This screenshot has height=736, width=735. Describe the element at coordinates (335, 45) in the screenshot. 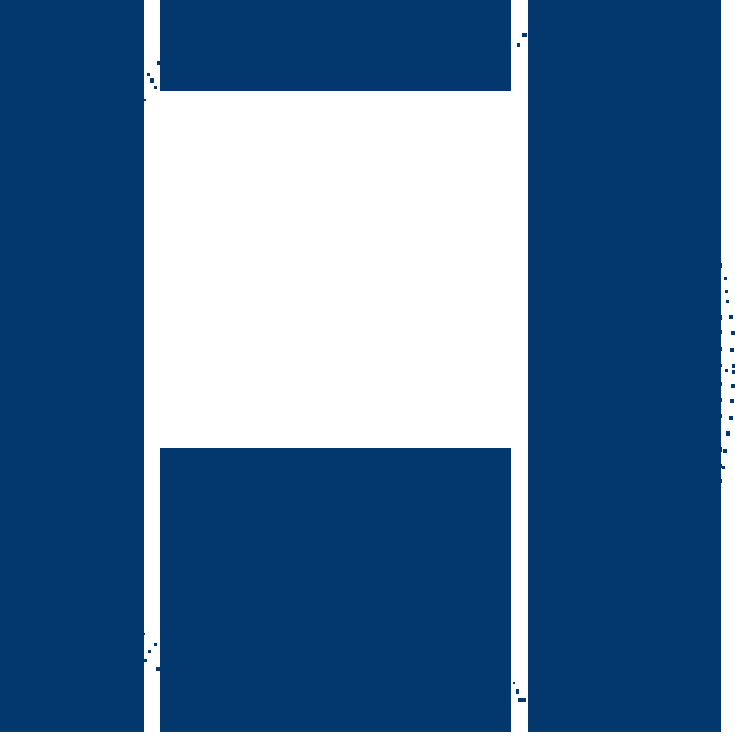

I see `middle-top-block` at that location.